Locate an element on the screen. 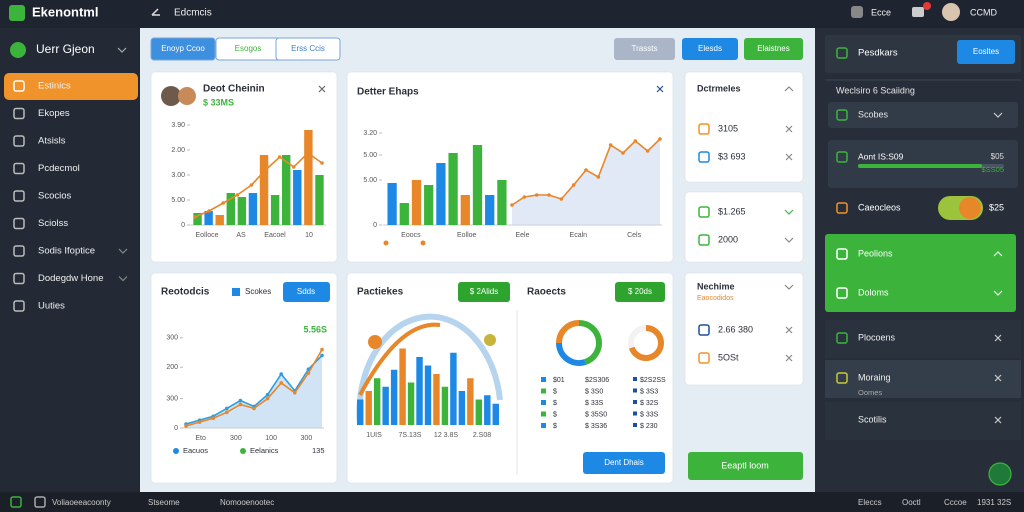 This screenshot has height=512, width=1024. nav-item-active is located at coordinates (71, 86).